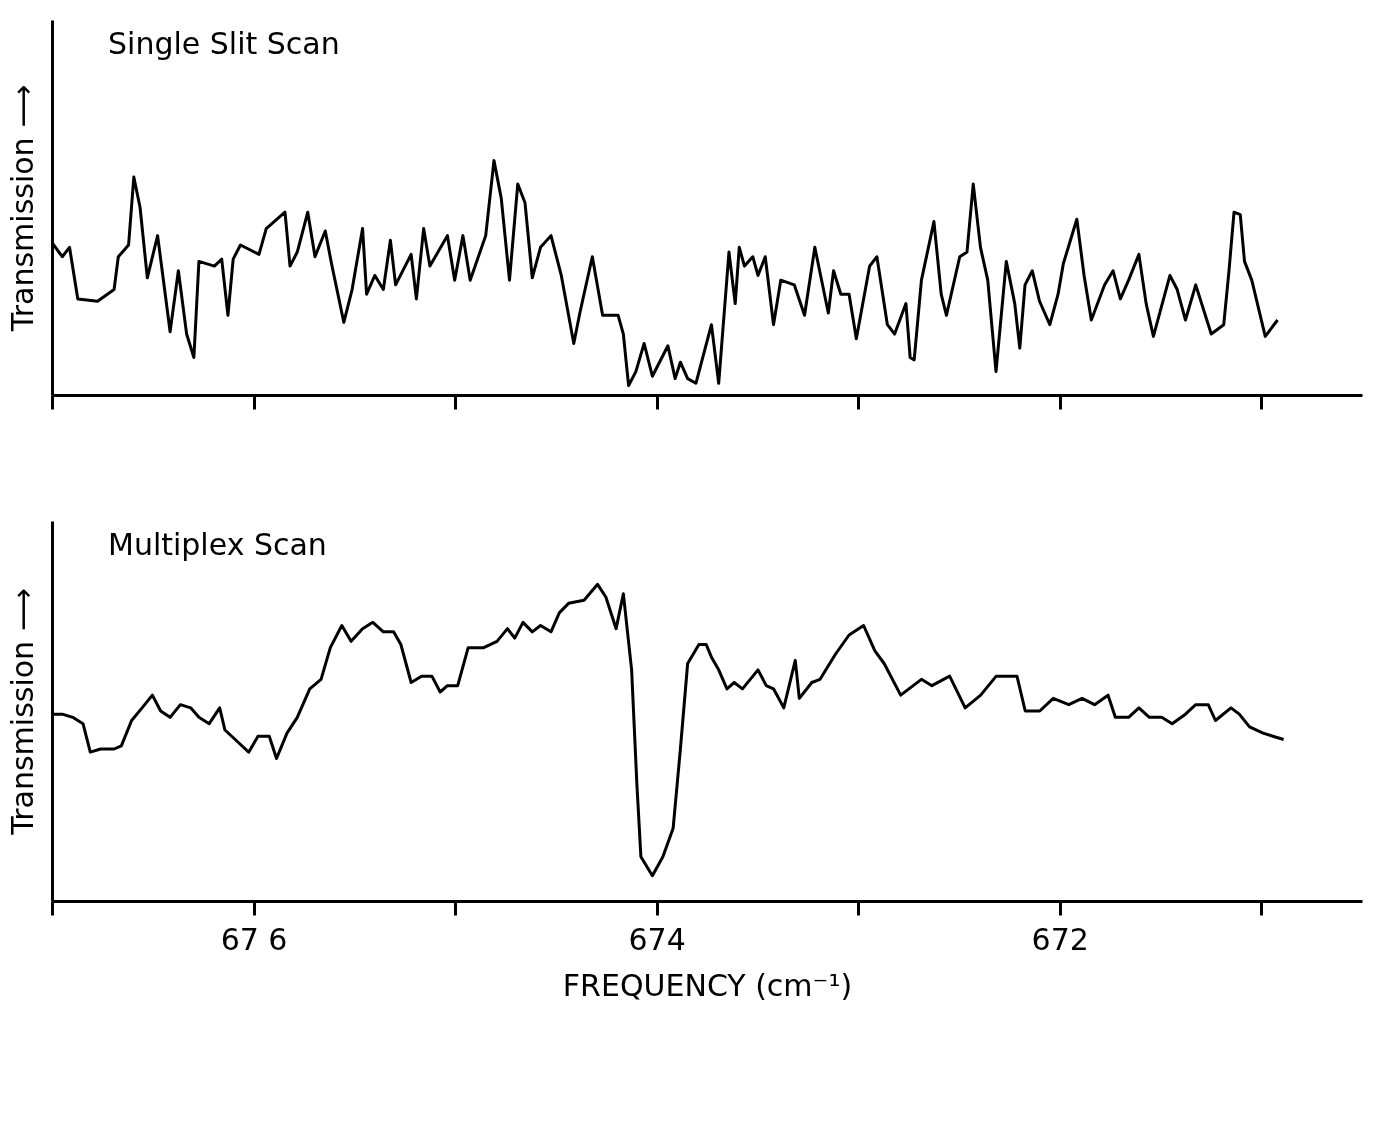  I want to click on chart-title: Multiplex Scan, so click(217, 544).